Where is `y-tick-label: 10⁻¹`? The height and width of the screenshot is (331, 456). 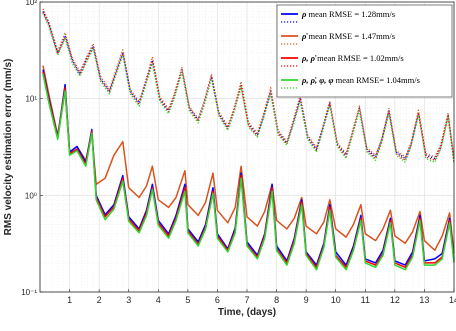
y-tick-label: 10⁻¹ is located at coordinates (29, 292).